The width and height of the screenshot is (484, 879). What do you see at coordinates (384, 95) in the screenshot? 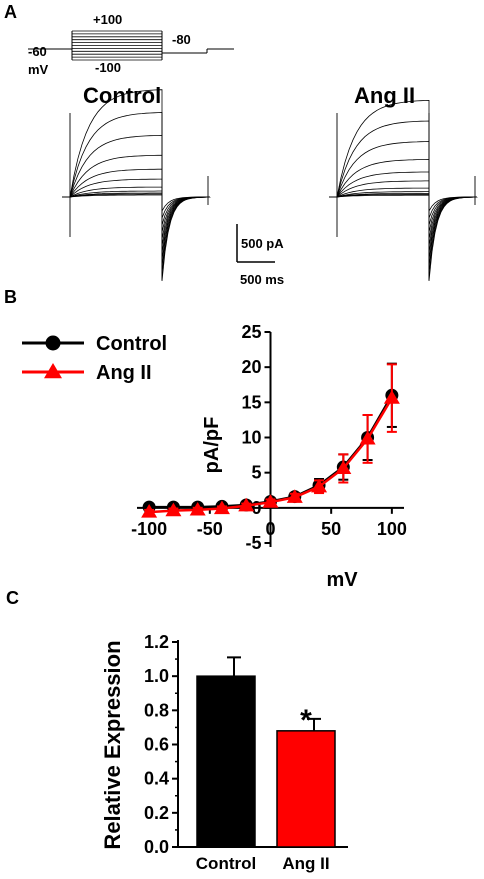
I see `trace-title-ang-ii: Ang II` at bounding box center [384, 95].